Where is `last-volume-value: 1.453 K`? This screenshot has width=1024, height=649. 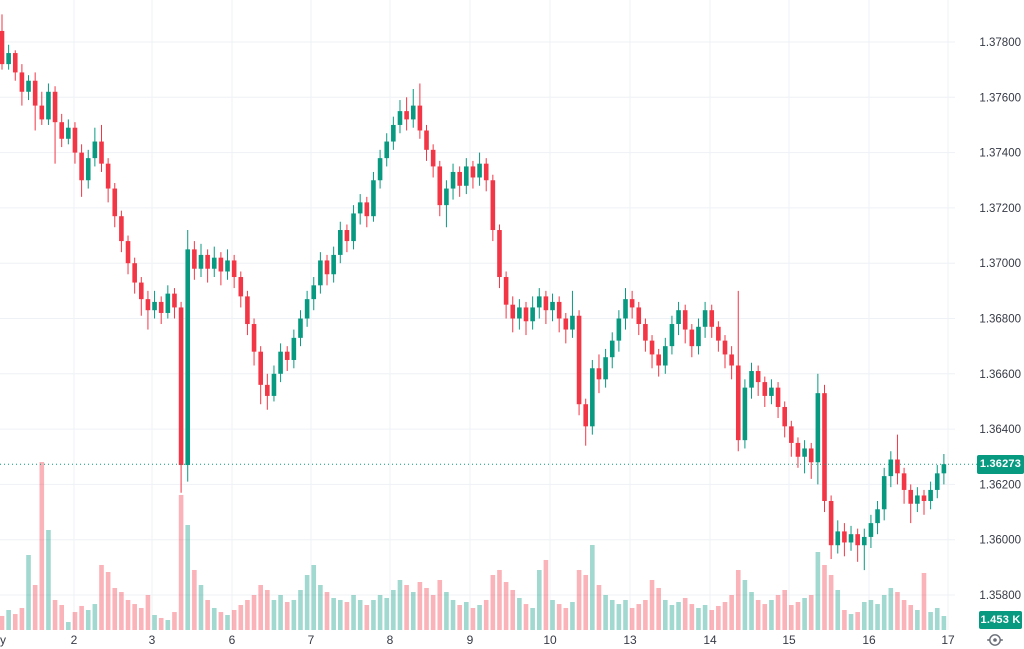 last-volume-value: 1.453 K is located at coordinates (1000, 620).